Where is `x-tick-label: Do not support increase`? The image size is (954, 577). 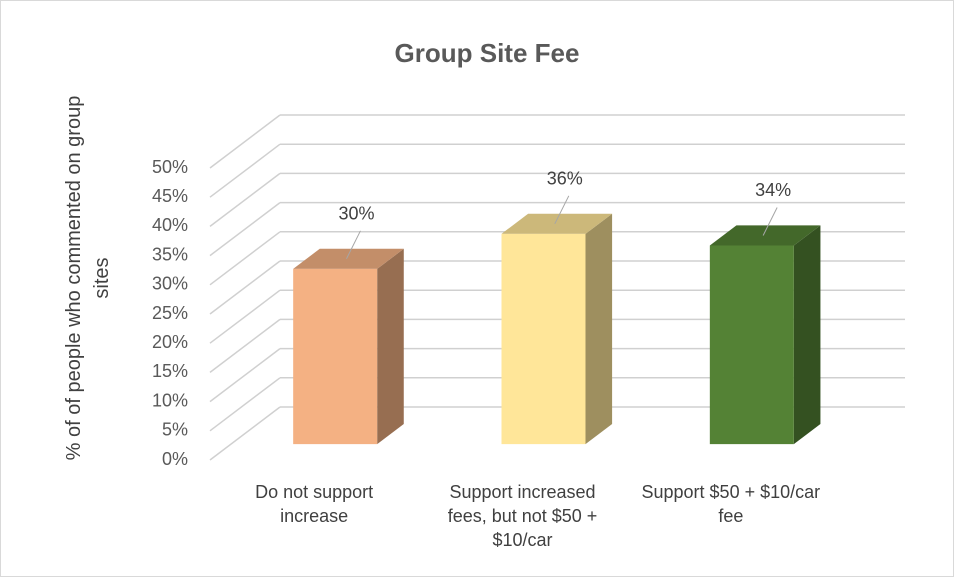
x-tick-label: Do not support increase is located at coordinates (314, 504).